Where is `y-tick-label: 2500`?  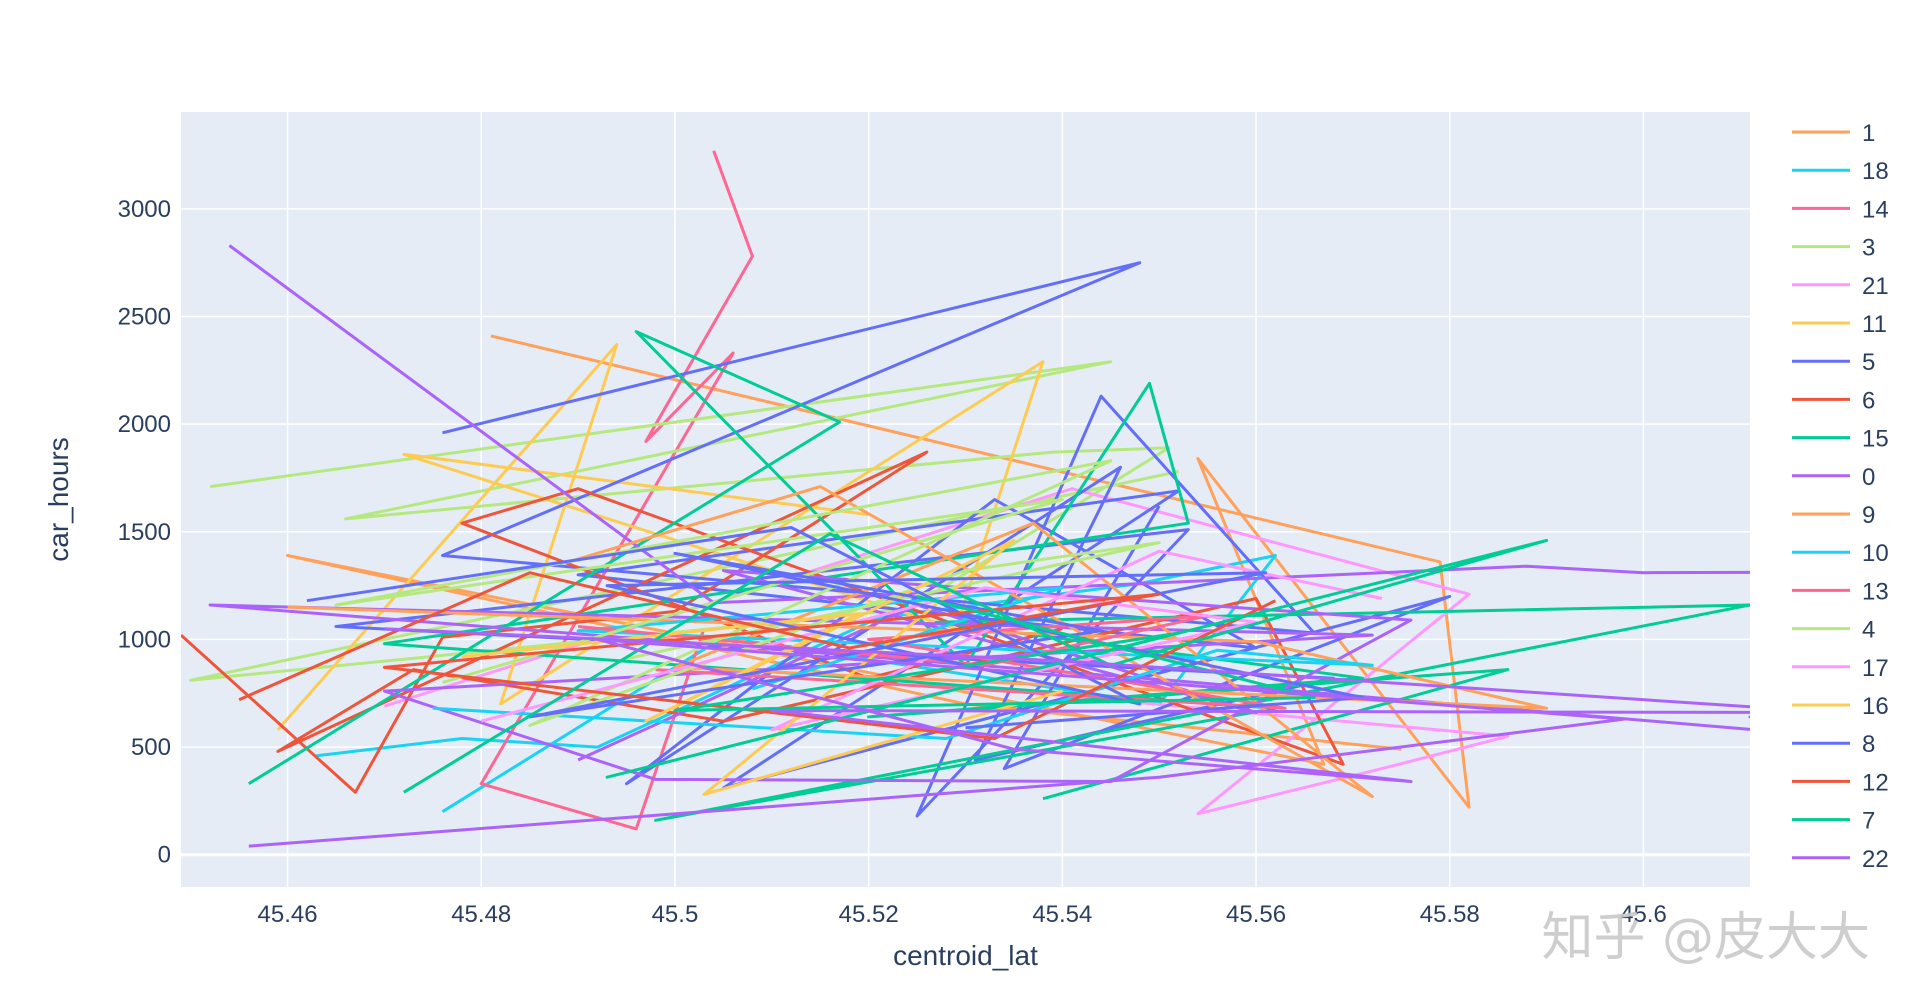 y-tick-label: 2500 is located at coordinates (144, 317).